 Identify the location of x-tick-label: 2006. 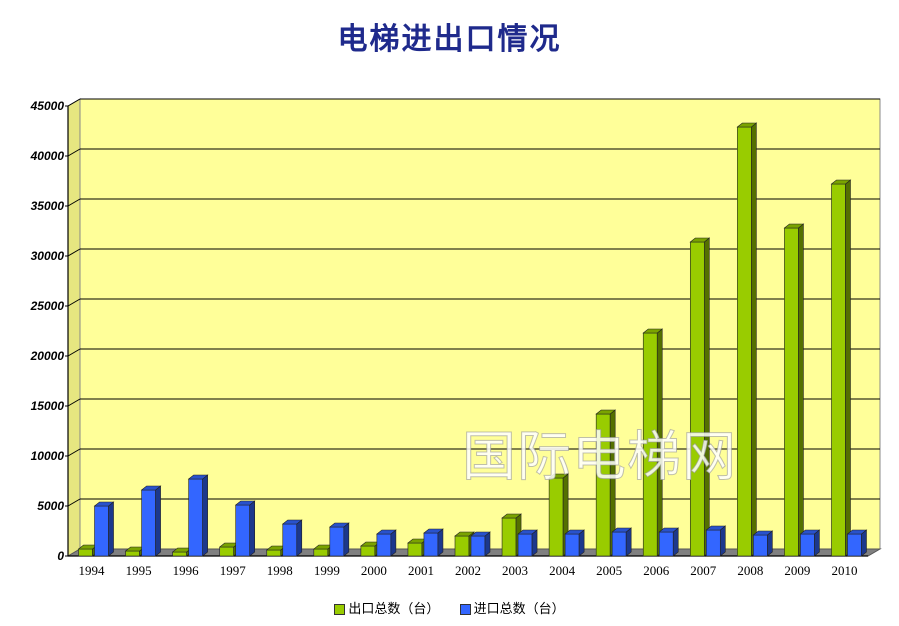
(656, 570).